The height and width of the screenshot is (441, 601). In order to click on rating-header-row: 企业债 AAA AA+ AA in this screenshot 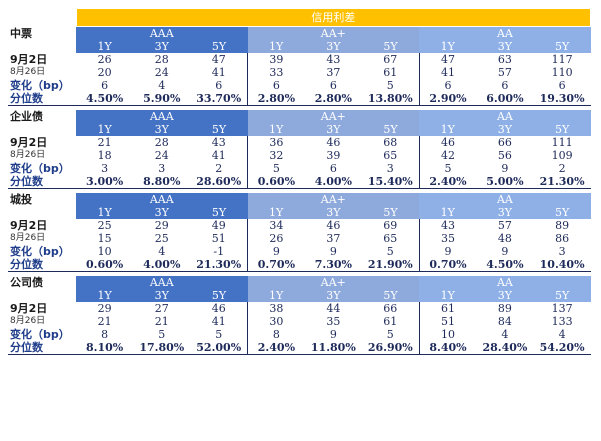, I will do `click(299, 116)`.